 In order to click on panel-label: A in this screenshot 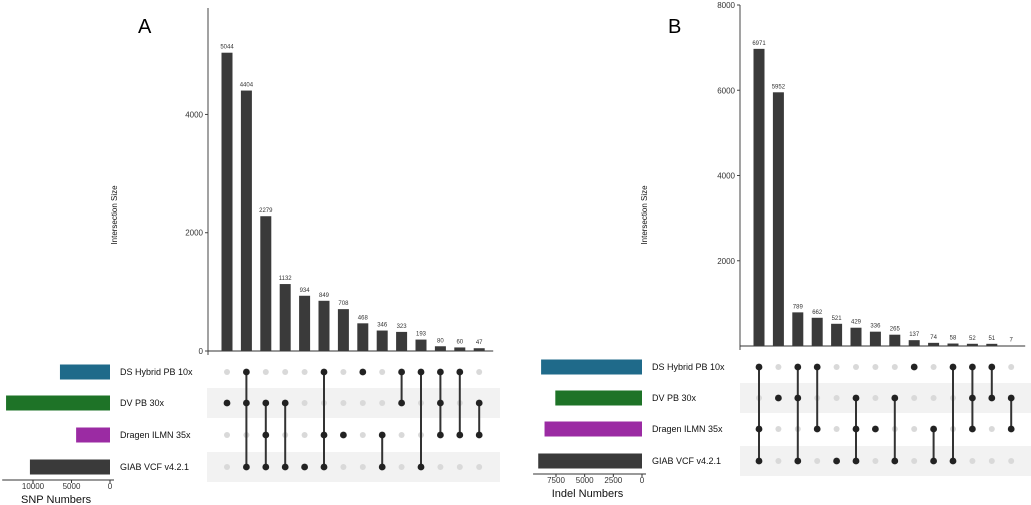, I will do `click(145, 27)`.